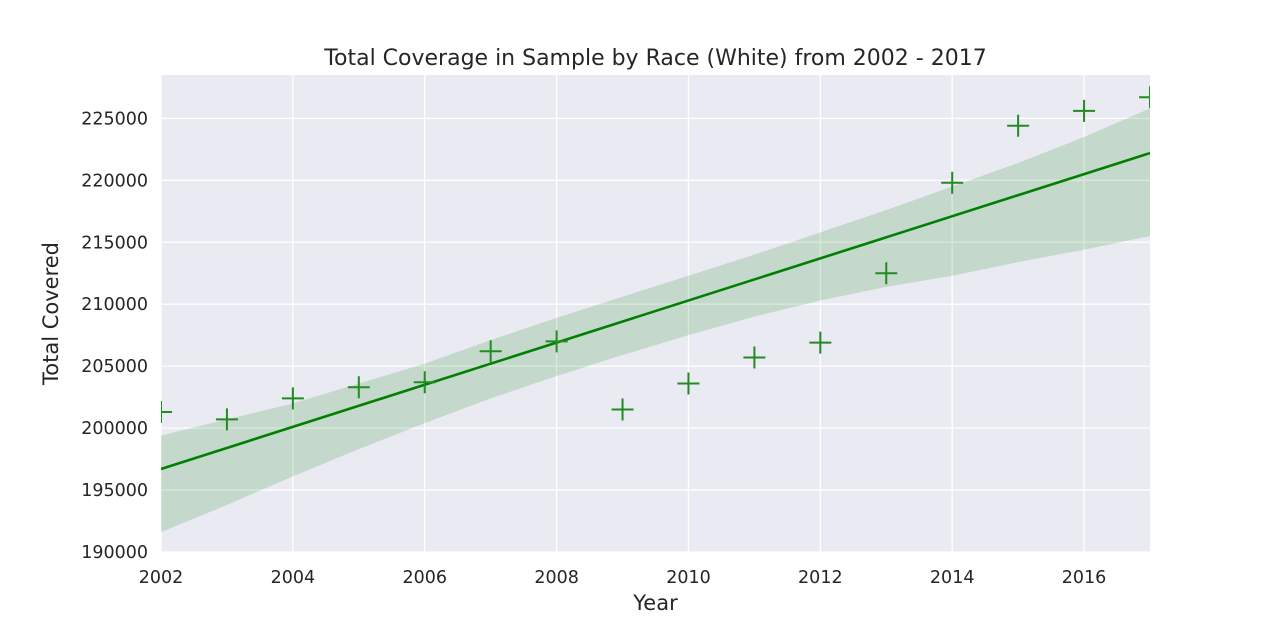  I want to click on x-tick-label: 2012, so click(820, 578).